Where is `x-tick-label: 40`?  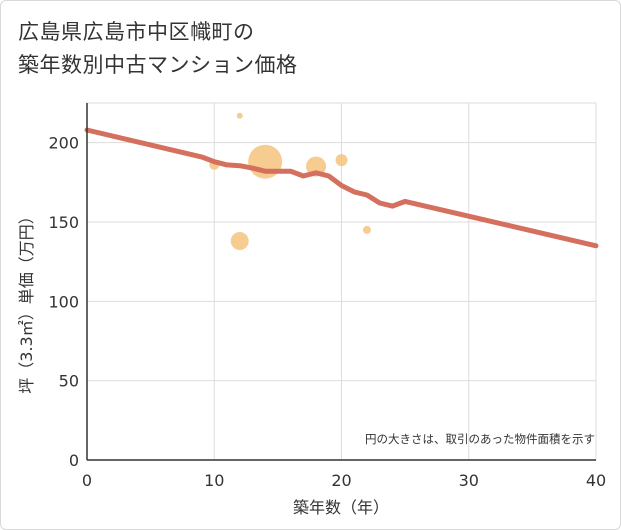 x-tick-label: 40 is located at coordinates (596, 480).